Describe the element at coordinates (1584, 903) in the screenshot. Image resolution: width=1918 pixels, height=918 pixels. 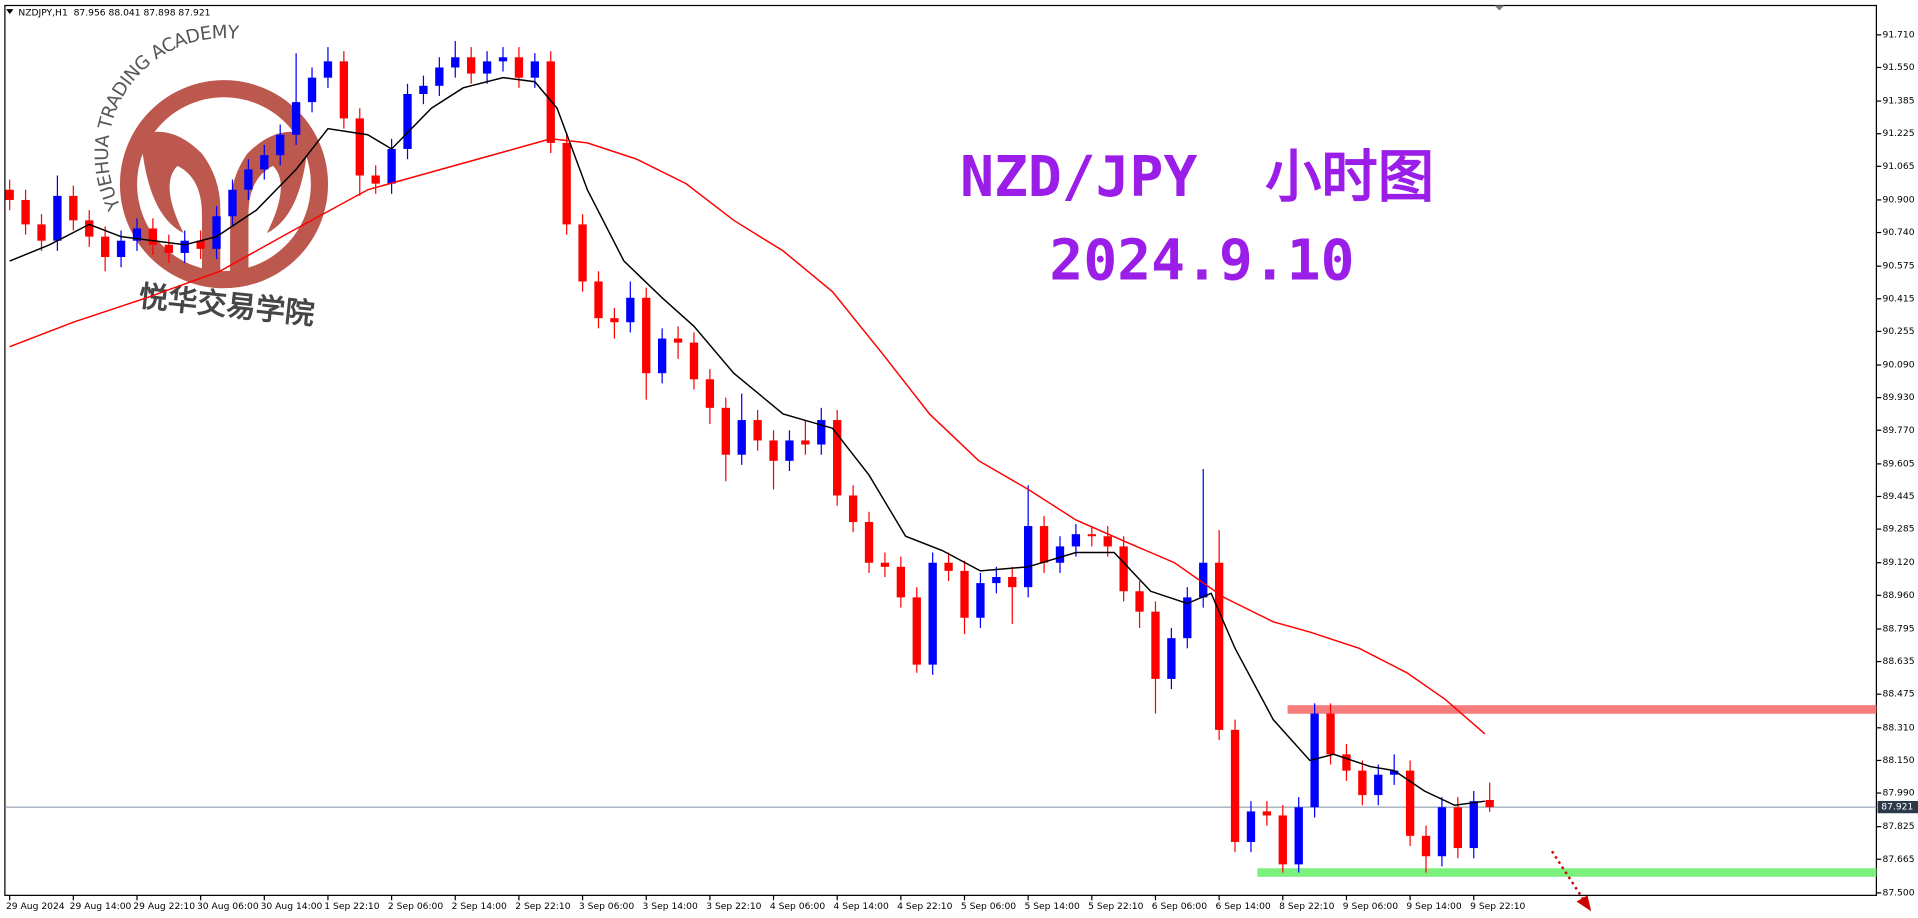
I see `arrow-head` at that location.